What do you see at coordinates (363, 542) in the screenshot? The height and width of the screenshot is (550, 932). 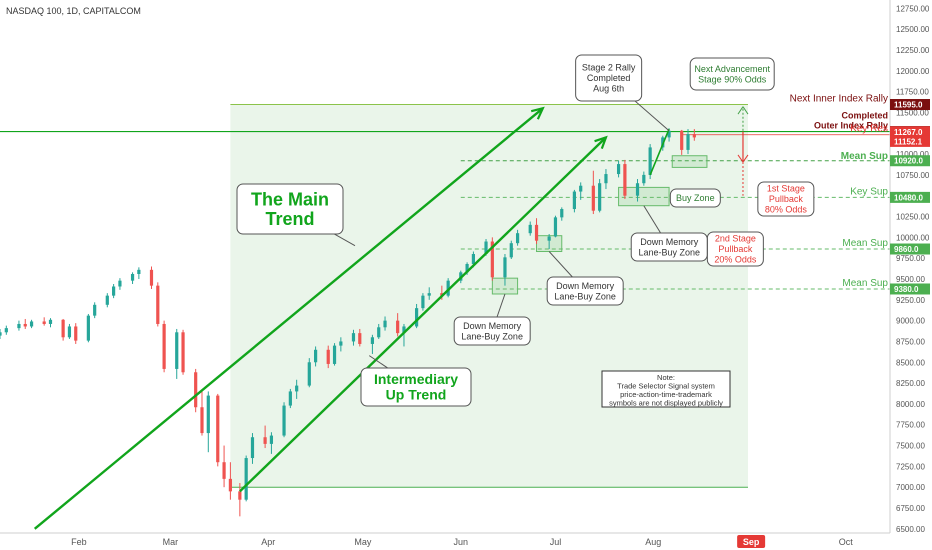 I see `x-tick-label: May` at bounding box center [363, 542].